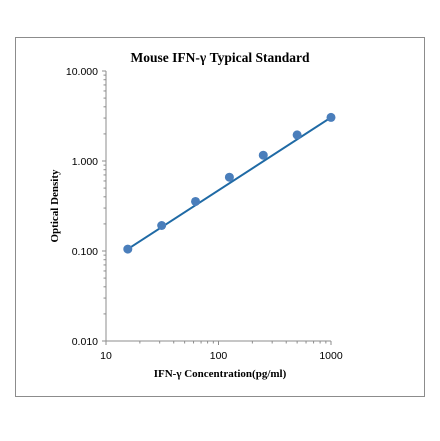 Image resolution: width=440 pixels, height=441 pixels. I want to click on x-ticks: 10 100 1000, so click(221, 351).